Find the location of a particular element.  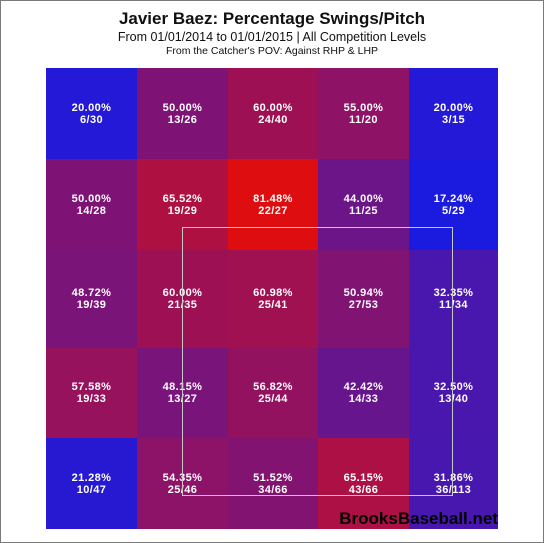

heatmap-cell-r1-c1: 65.52% 19/29 is located at coordinates (182, 204).